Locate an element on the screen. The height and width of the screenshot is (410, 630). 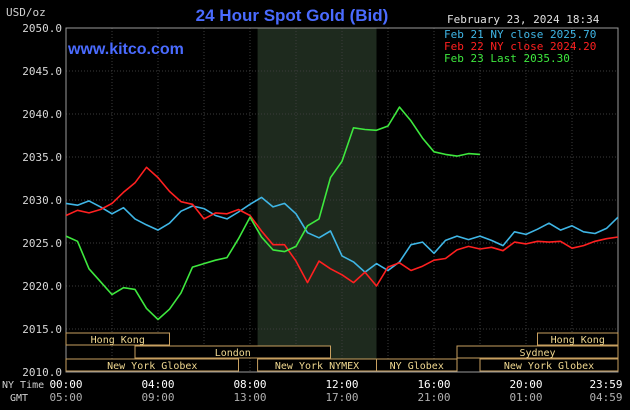
x-tick-ny: 00:00 is located at coordinates (65, 384).